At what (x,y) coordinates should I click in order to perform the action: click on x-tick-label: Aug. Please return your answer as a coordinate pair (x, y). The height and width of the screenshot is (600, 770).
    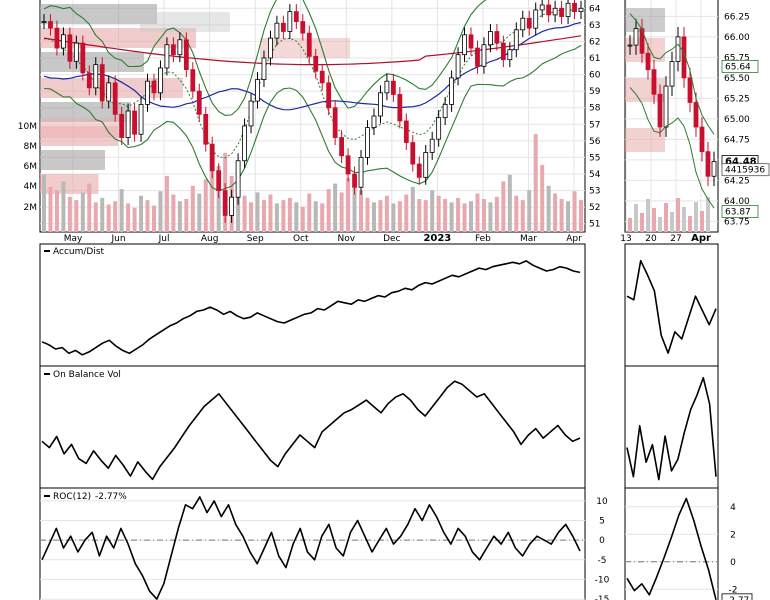
    Looking at the image, I should click on (210, 239).